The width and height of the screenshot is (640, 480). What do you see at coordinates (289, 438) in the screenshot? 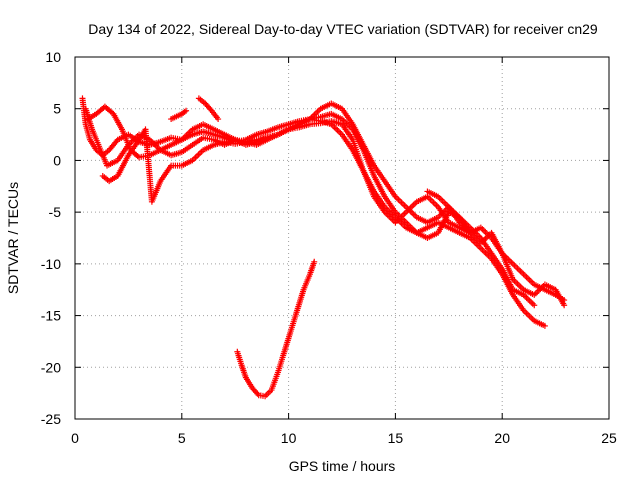
I see `x-tick-label: 10` at bounding box center [289, 438].